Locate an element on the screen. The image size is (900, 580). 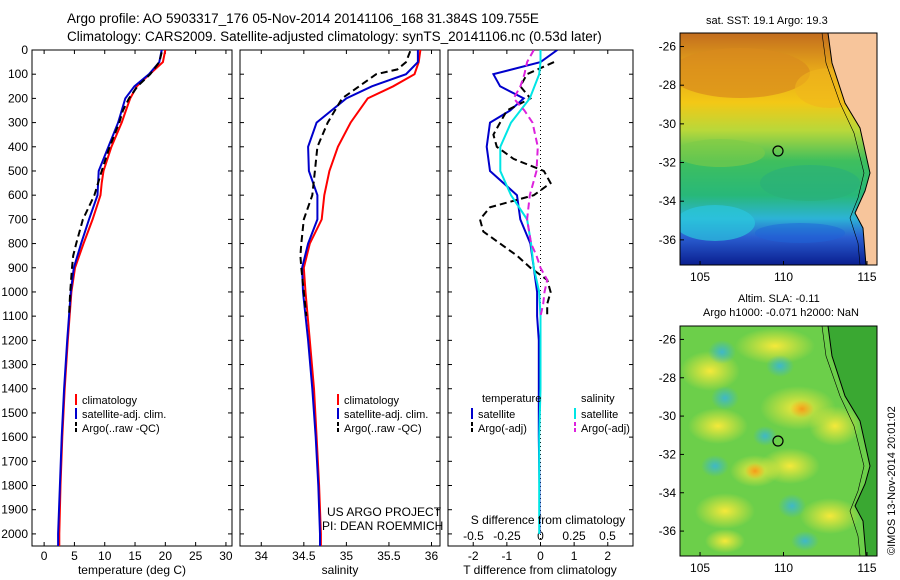
diff-legend-temperature-title: temperature is located at coordinates (511, 399).